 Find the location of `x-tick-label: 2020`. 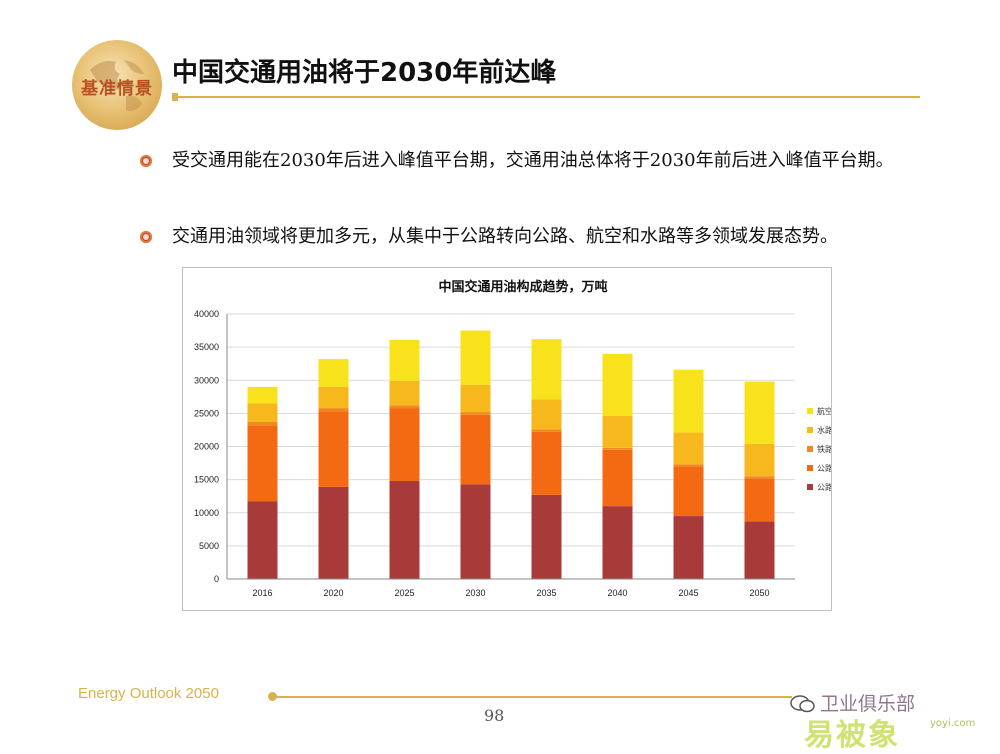

x-tick-label: 2020 is located at coordinates (333, 593).